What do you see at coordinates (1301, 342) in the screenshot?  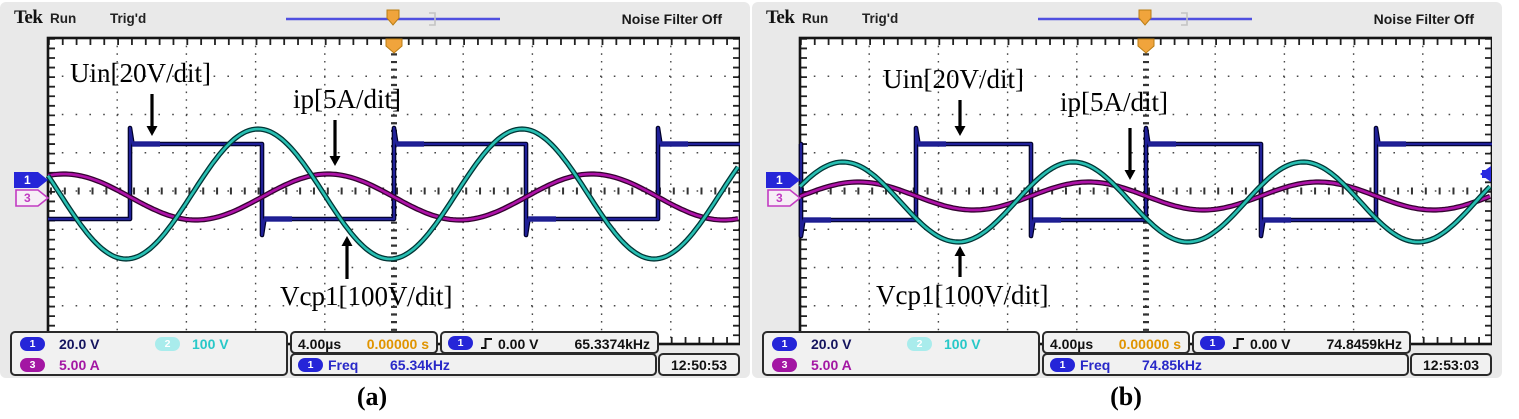 I see `trigger-readout-box: 1 0.00 V 74.8459kHz` at bounding box center [1301, 342].